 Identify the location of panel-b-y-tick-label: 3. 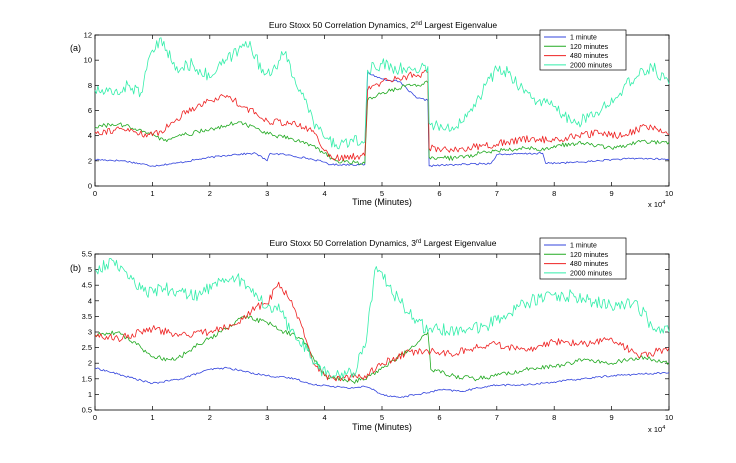
(90, 332).